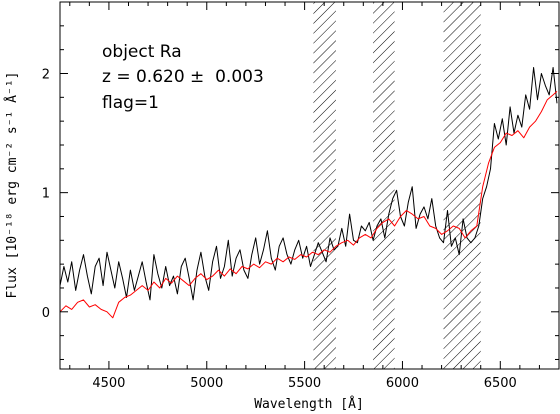 Image resolution: width=560 pixels, height=414 pixels. What do you see at coordinates (309, 404) in the screenshot?
I see `x-axis-label: Wavelength [Å]` at bounding box center [309, 404].